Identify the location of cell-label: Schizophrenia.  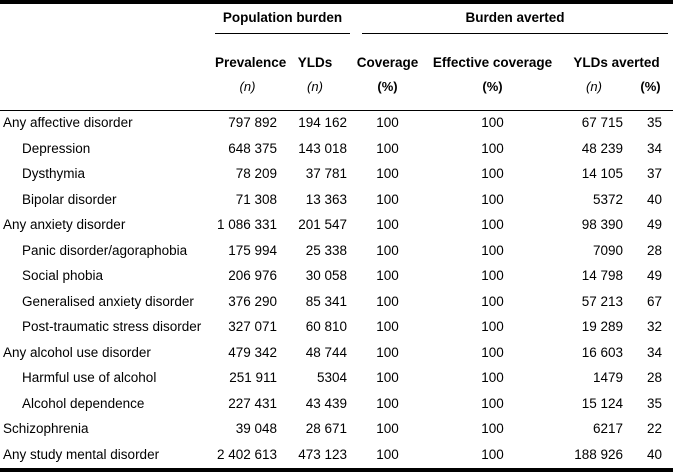
(46, 429).